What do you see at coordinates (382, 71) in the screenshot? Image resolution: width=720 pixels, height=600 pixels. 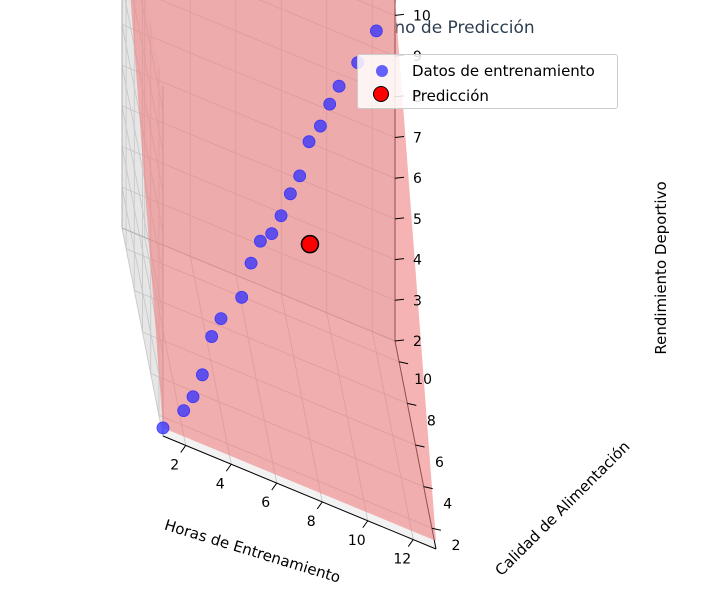 I see `legend-marker-training` at bounding box center [382, 71].